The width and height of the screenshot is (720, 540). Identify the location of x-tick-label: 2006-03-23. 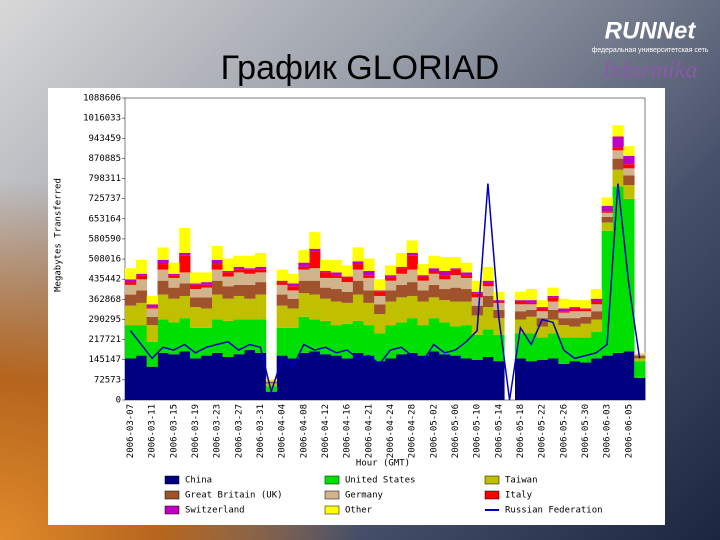
(218, 431).